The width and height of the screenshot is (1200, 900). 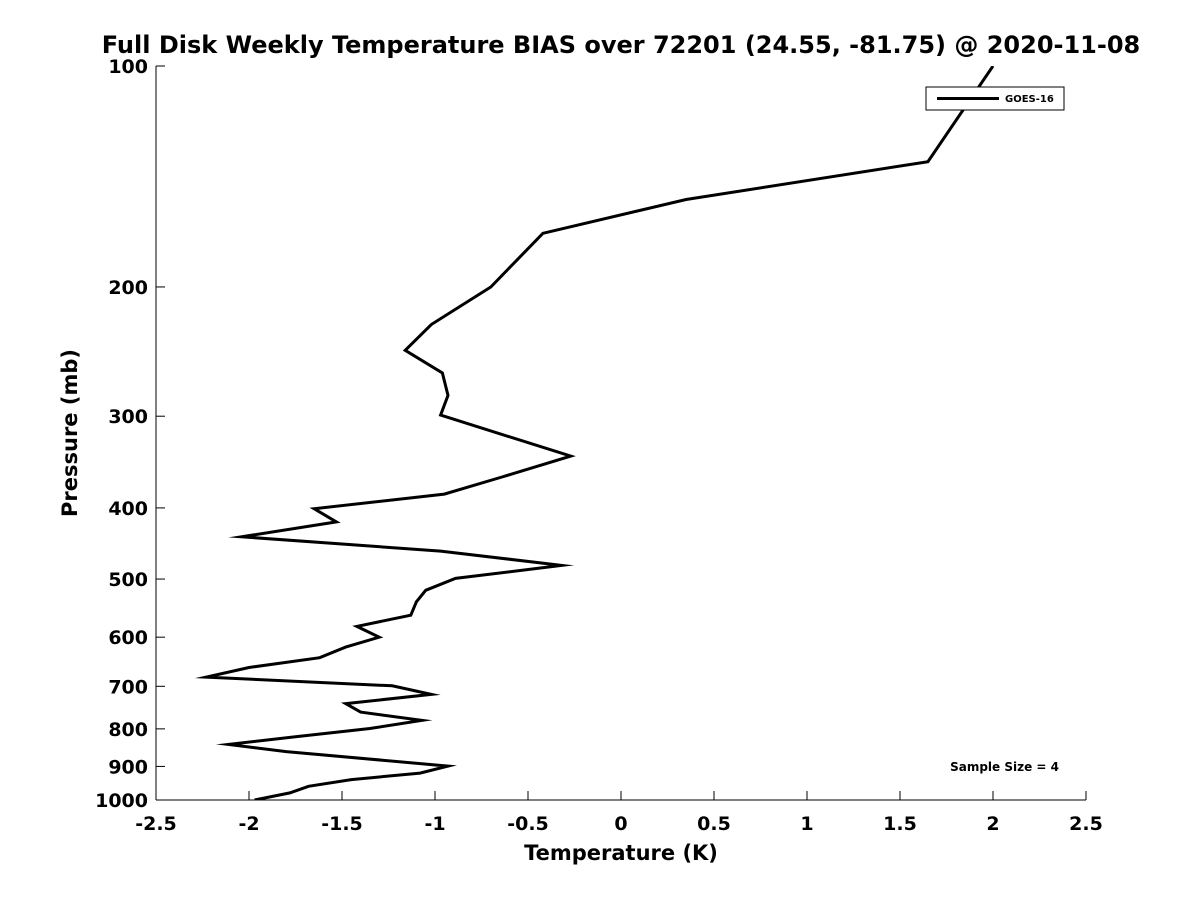 I want to click on x-tick-label: 0, so click(x=620, y=824).